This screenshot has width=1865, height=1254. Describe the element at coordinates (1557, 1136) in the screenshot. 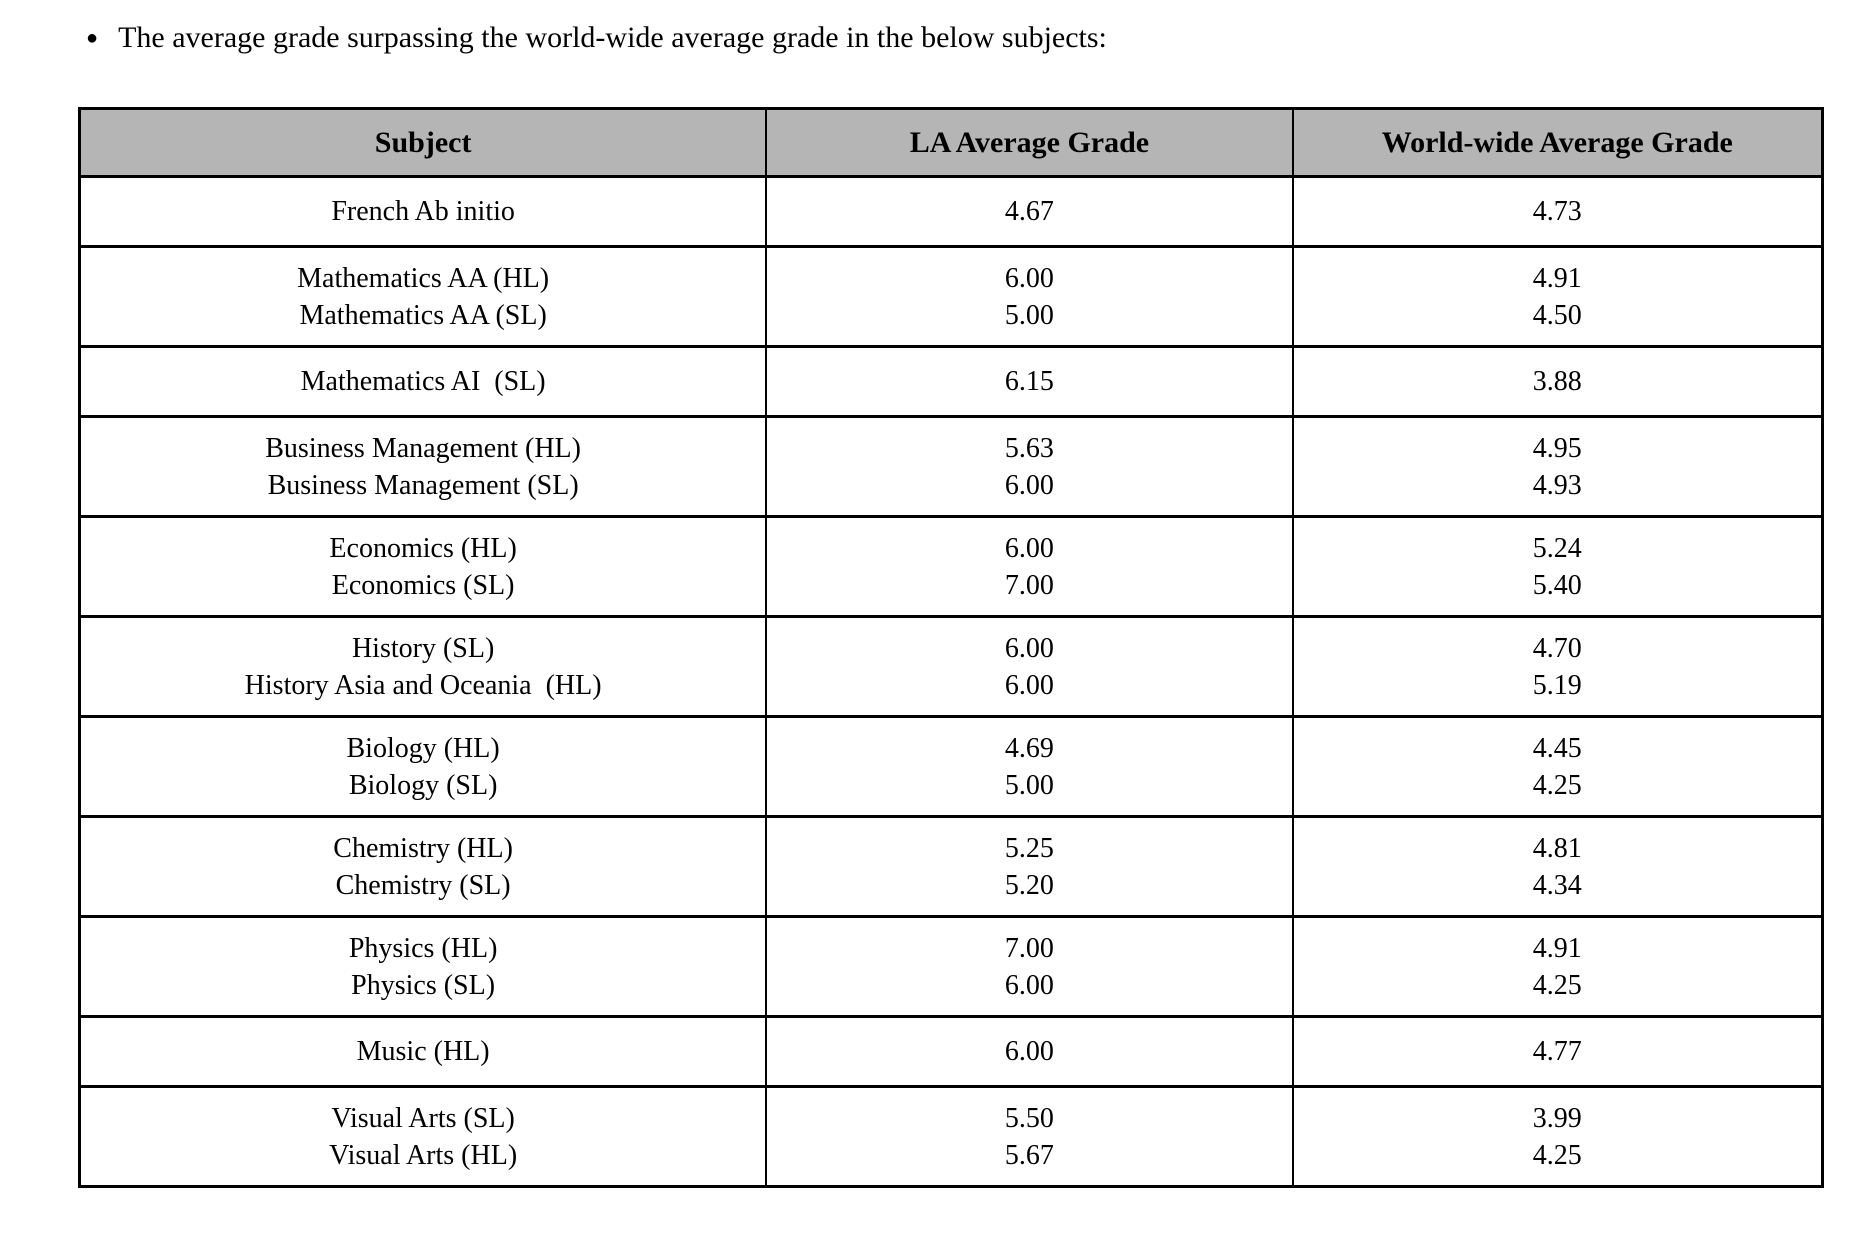

I see `world-grade-cell: 3.99 4.25` at that location.